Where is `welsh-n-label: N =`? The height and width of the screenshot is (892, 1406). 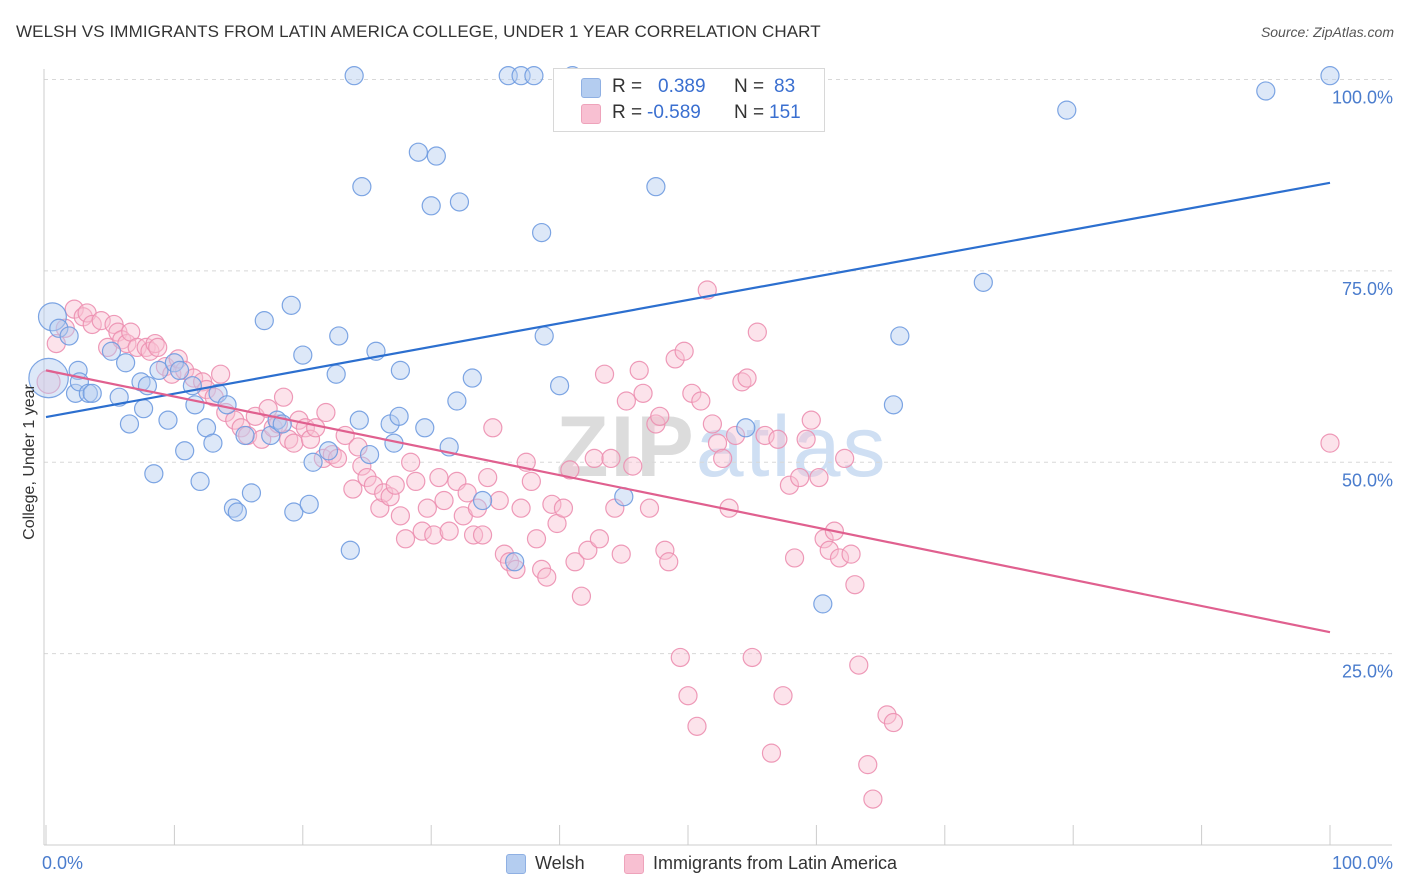
welsh-n-label: N = is located at coordinates (749, 86).